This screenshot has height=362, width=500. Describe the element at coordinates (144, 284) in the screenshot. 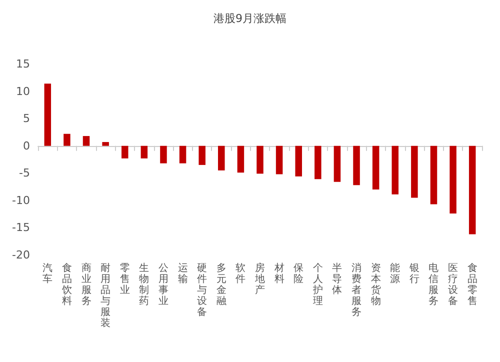

I see `x-tick-label: 生物制药` at that location.